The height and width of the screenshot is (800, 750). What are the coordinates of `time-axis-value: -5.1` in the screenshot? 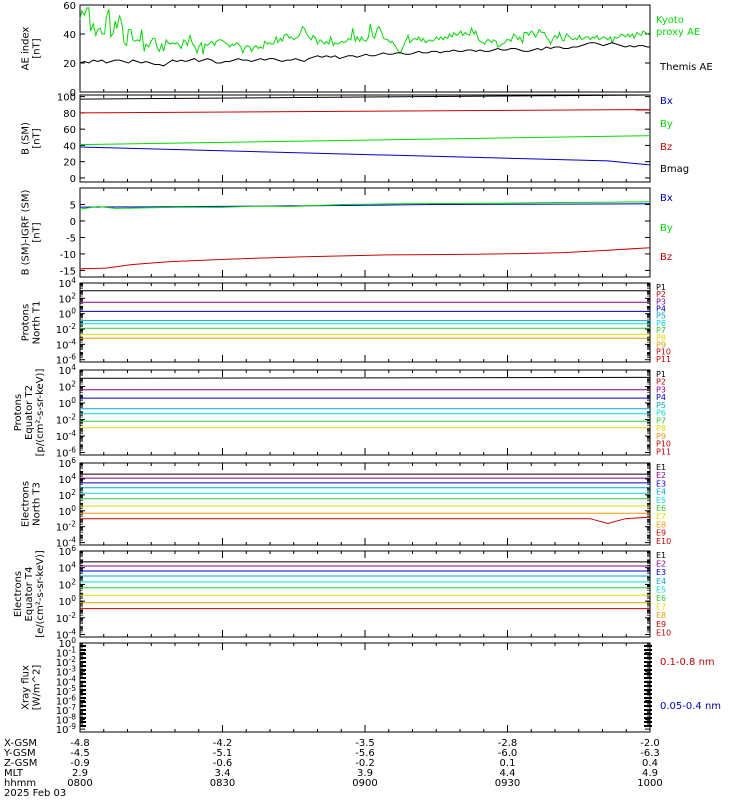 It's located at (223, 753).